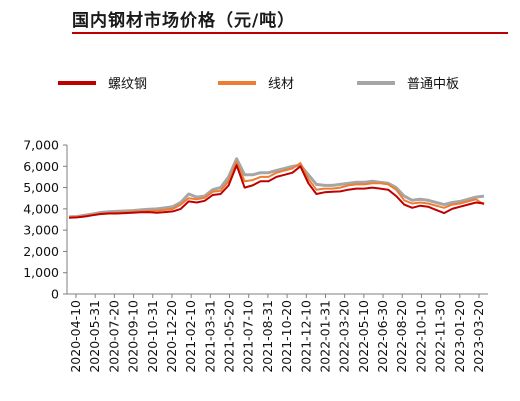  What do you see at coordinates (41, 251) in the screenshot?
I see `y-tick-label: 2,000` at bounding box center [41, 251].